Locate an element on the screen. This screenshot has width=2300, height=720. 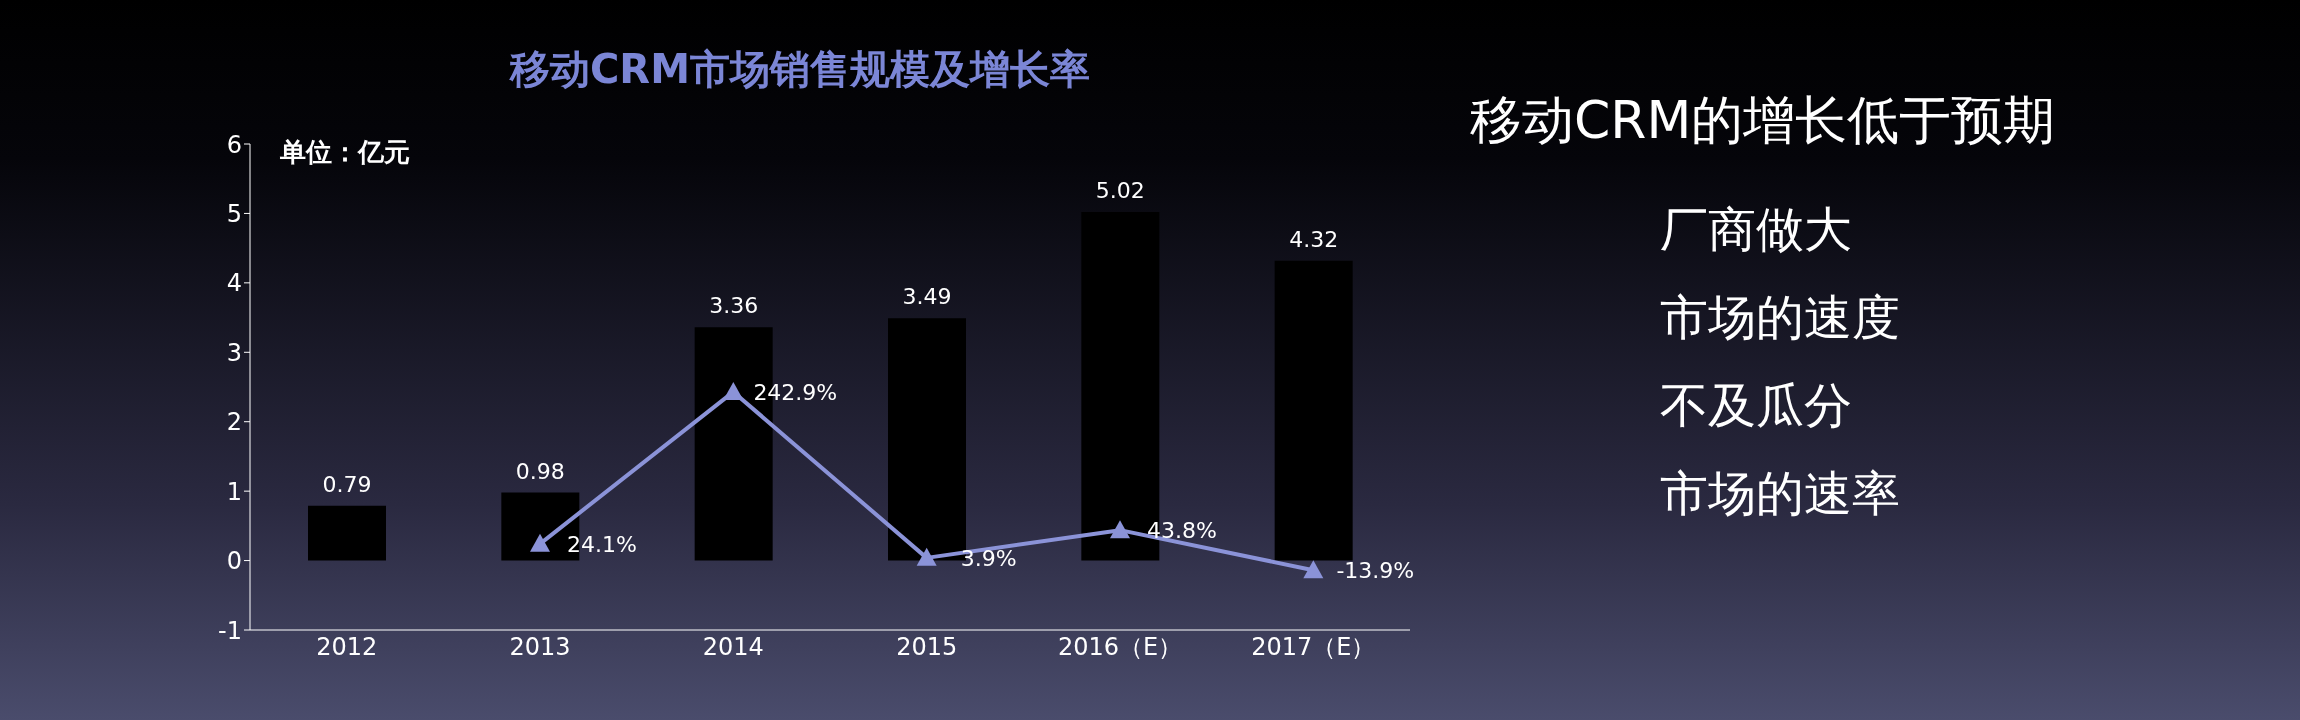
y-tick-label: 4 is located at coordinates (234, 283).